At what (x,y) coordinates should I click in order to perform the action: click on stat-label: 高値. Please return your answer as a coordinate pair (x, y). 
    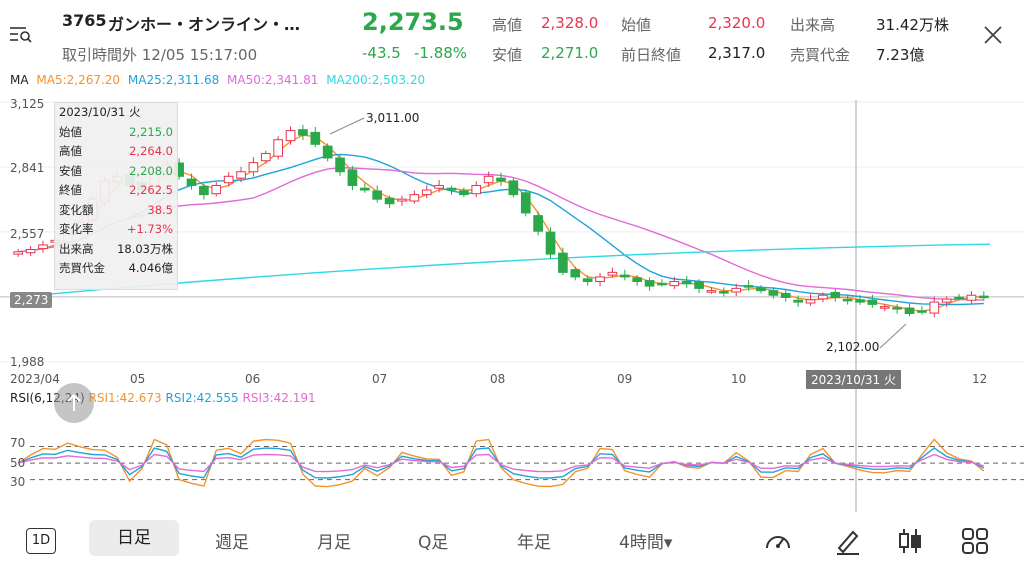
    Looking at the image, I should click on (507, 25).